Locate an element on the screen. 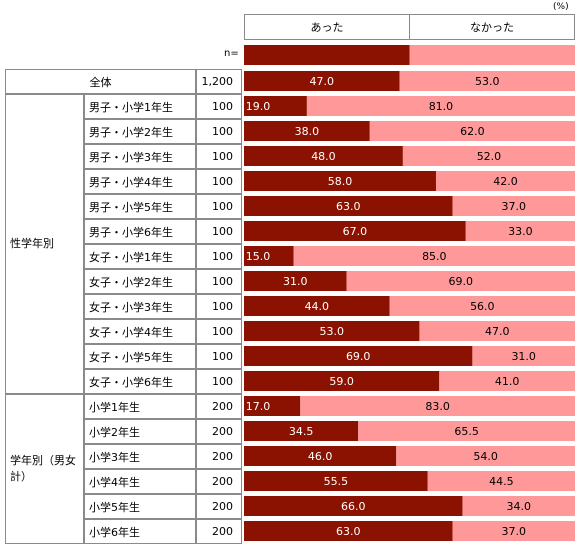  data-label-yes: 53.0 is located at coordinates (331, 331).